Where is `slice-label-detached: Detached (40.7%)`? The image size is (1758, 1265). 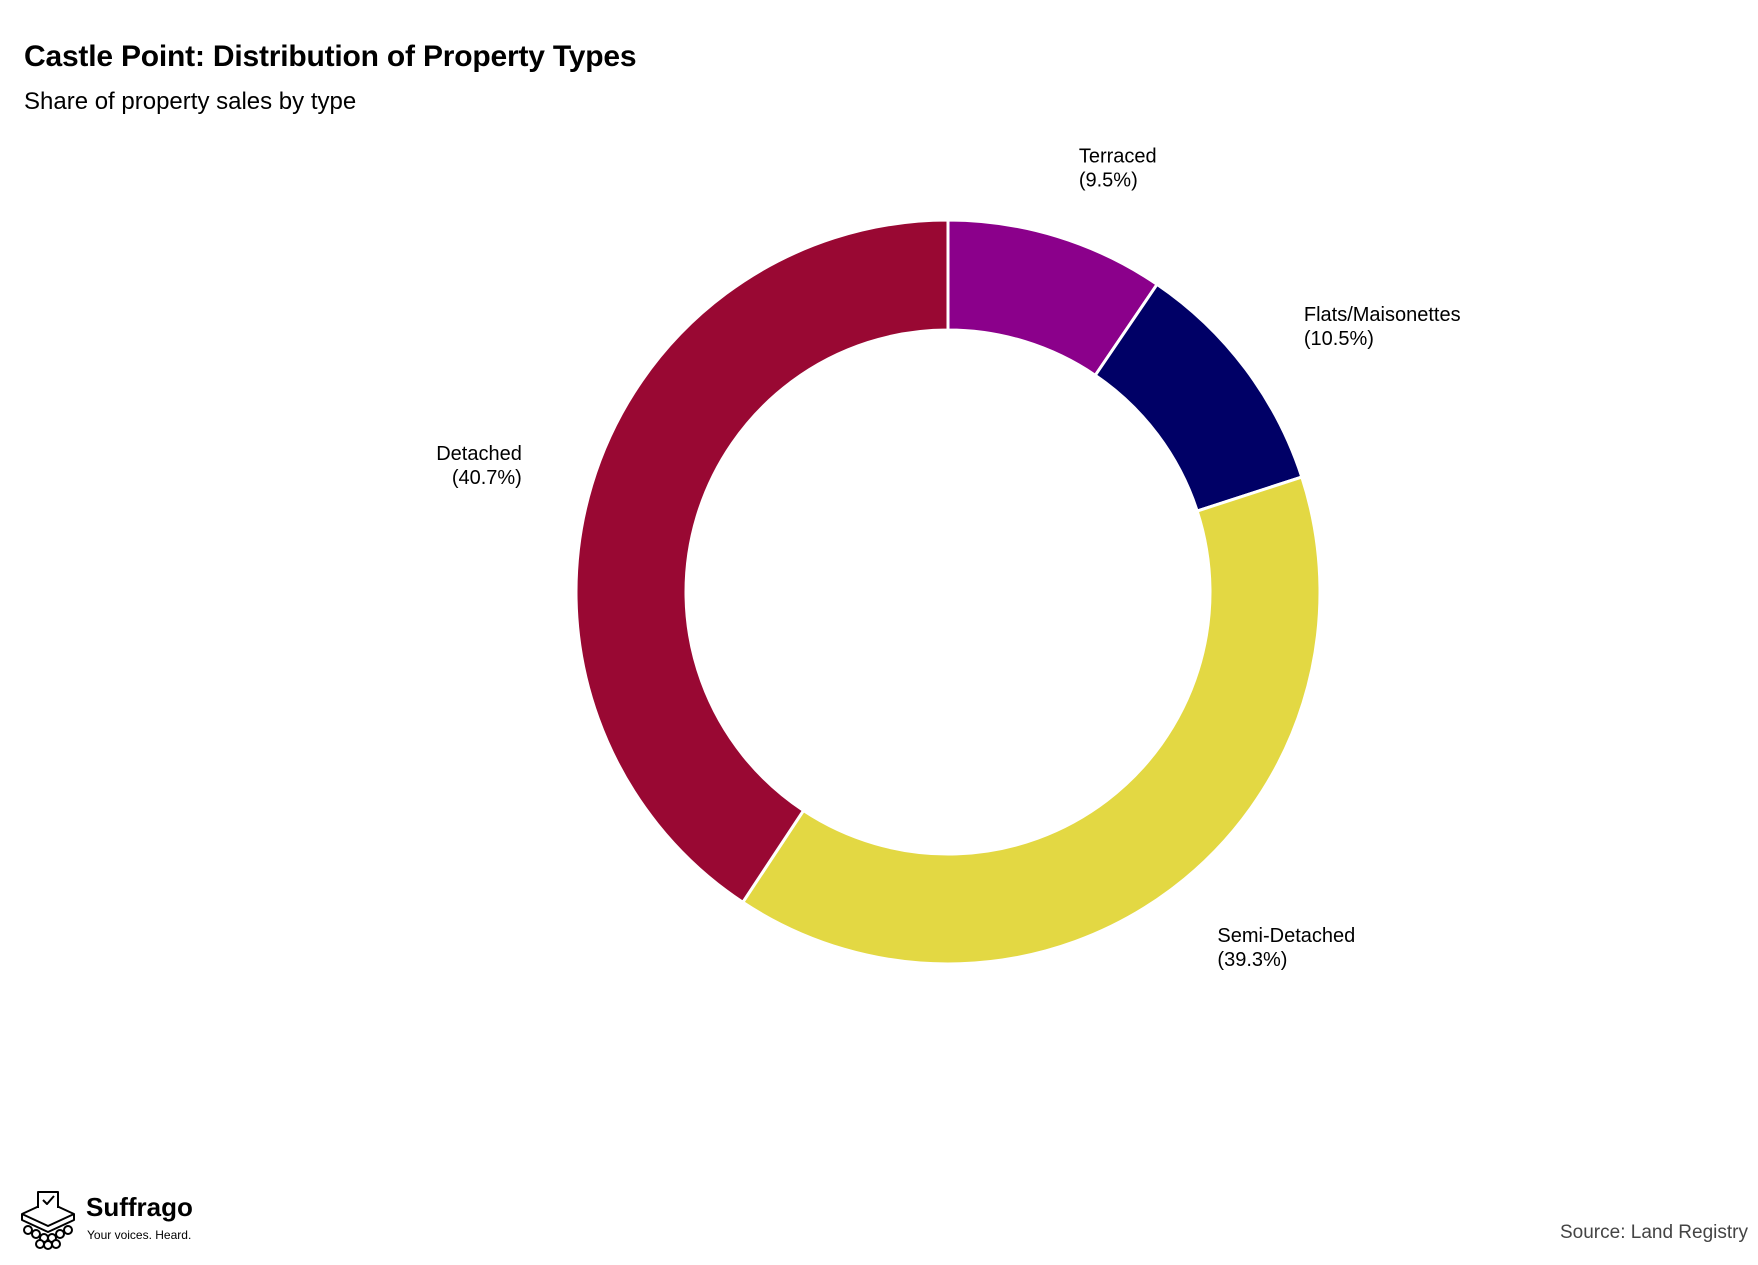 slice-label-detached: Detached (40.7%) is located at coordinates (479, 466).